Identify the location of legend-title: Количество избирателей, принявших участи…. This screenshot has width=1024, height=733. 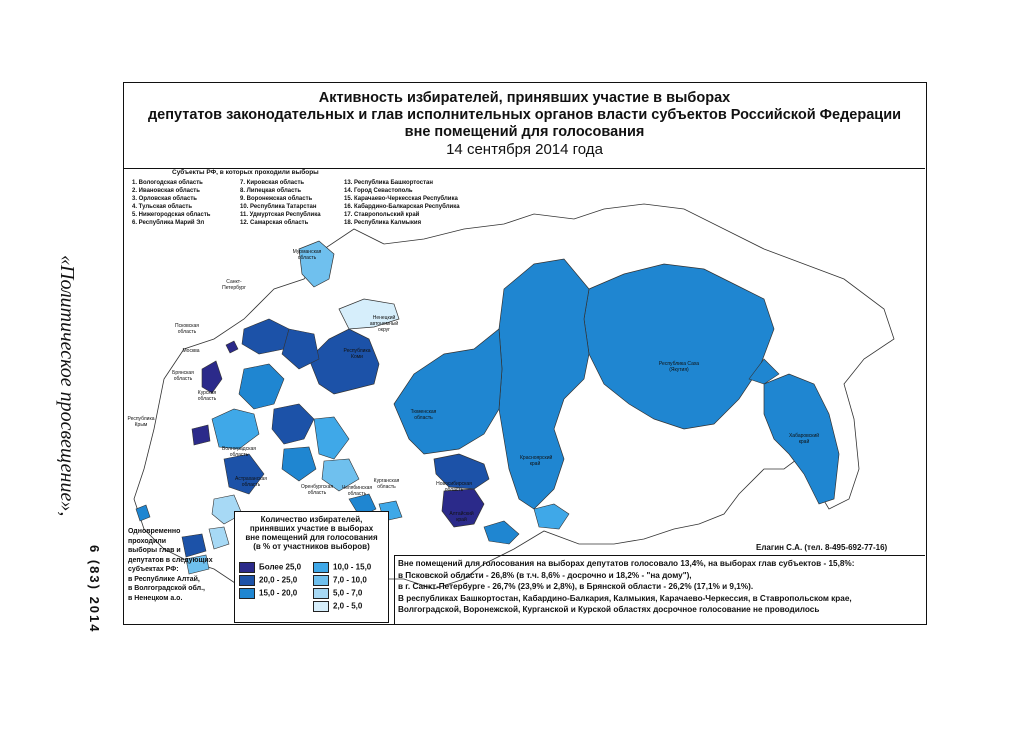
(311, 531).